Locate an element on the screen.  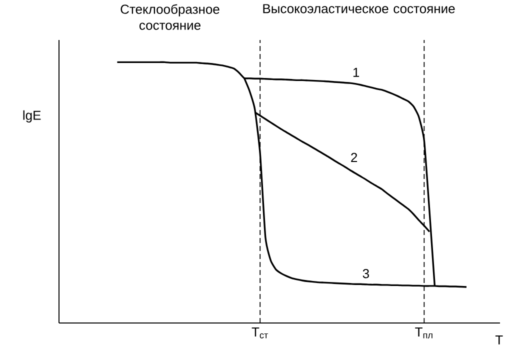
text: Стеклообразное состояние is located at coordinates (170, 17).